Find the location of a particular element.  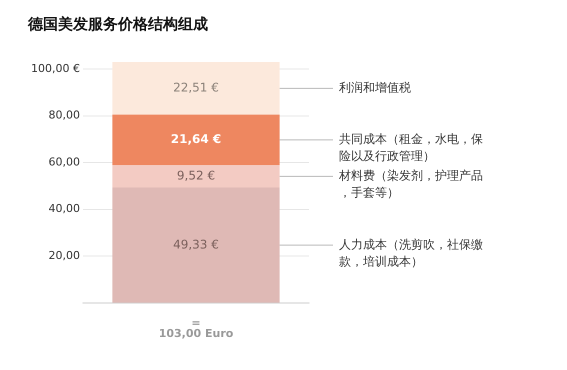

y-tick-label: 100,00 € is located at coordinates (55, 68).